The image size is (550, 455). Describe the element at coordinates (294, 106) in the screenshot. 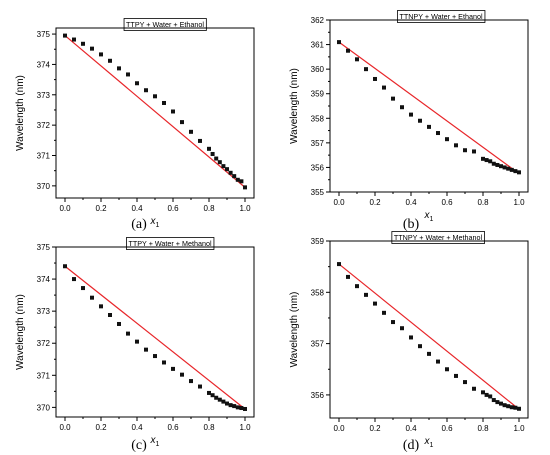

I see `y-axis-label: Wavelength (nm)` at that location.